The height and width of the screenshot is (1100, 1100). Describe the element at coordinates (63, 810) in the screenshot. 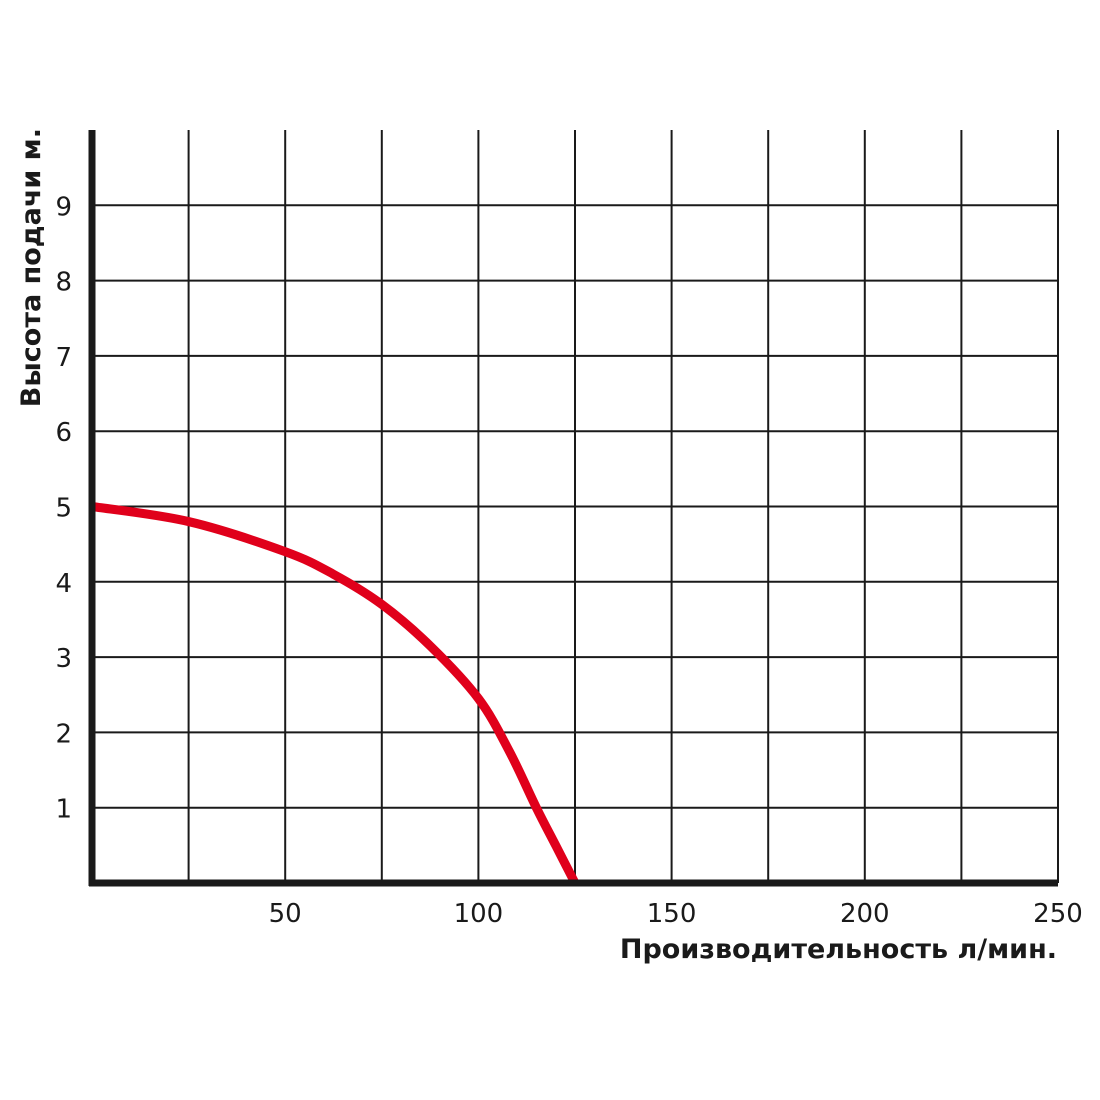

I see `y-tick-label: 1` at that location.